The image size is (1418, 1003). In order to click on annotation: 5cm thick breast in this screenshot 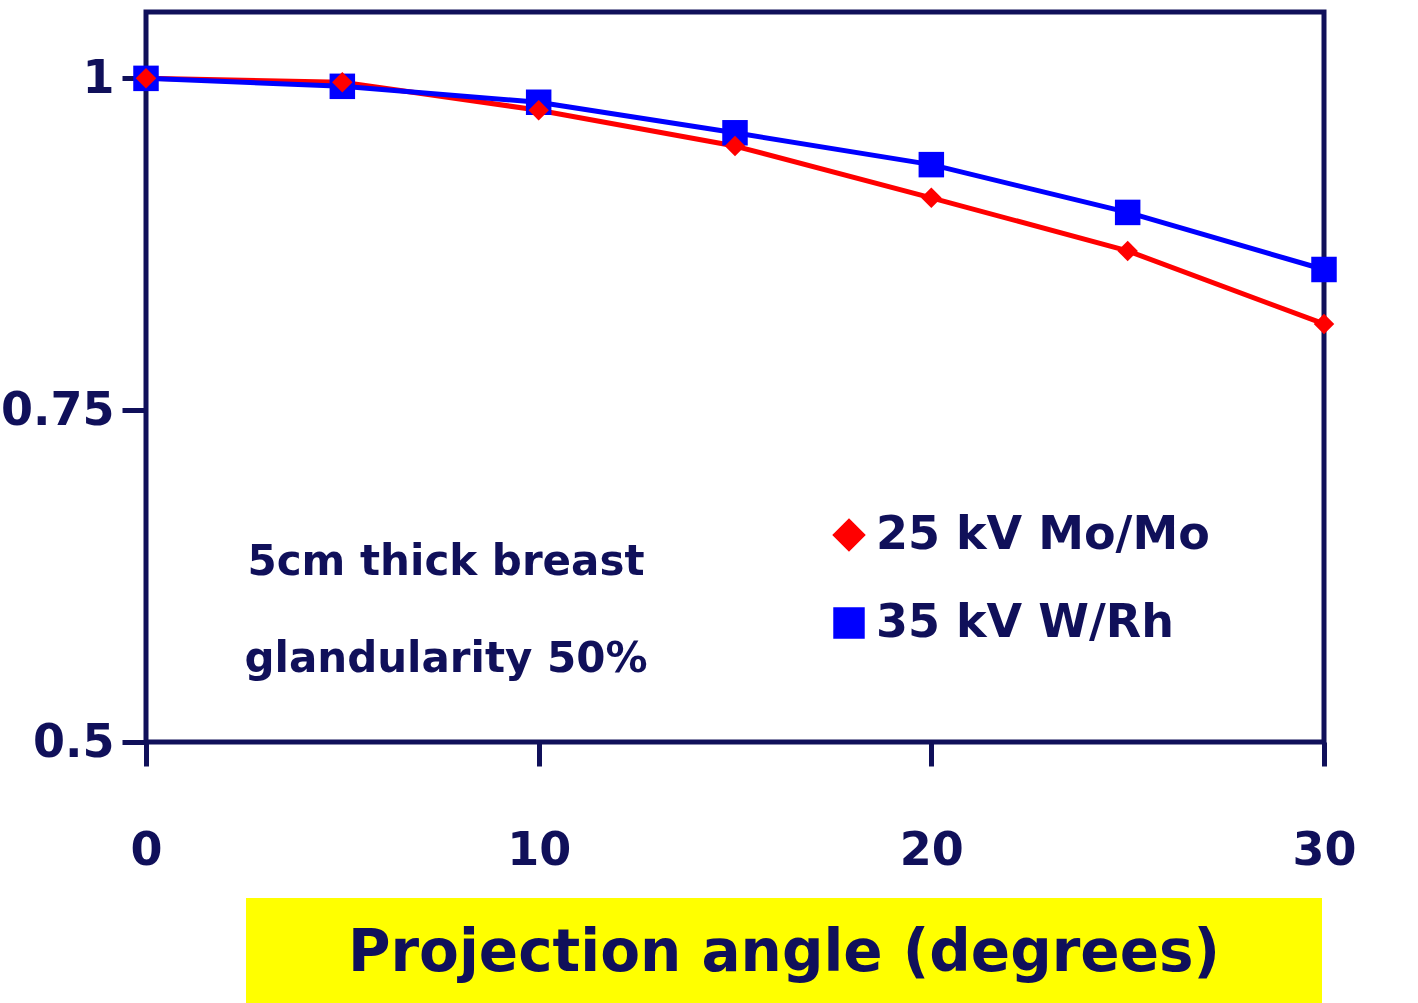, I will do `click(446, 560)`.